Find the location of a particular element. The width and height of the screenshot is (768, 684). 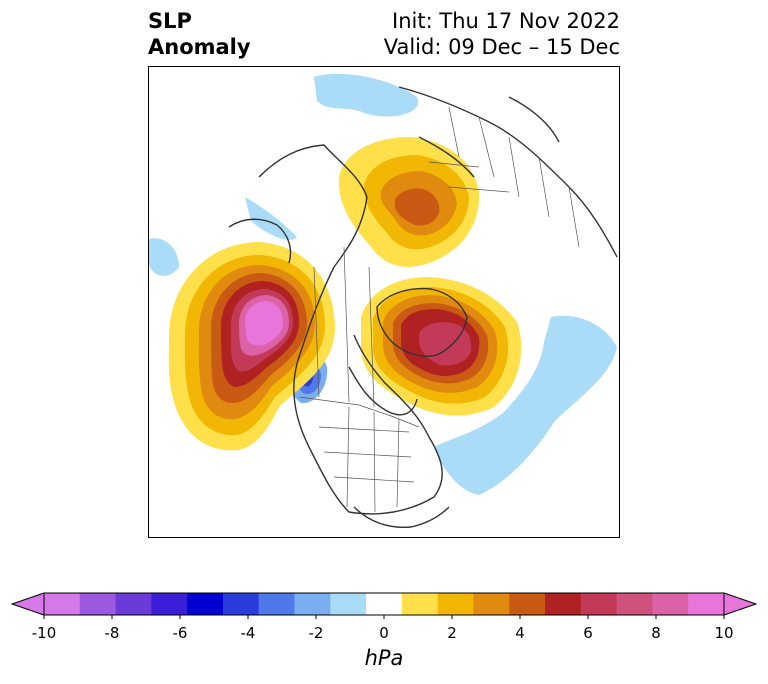

colorbar-tick-label: 2 is located at coordinates (452, 633).